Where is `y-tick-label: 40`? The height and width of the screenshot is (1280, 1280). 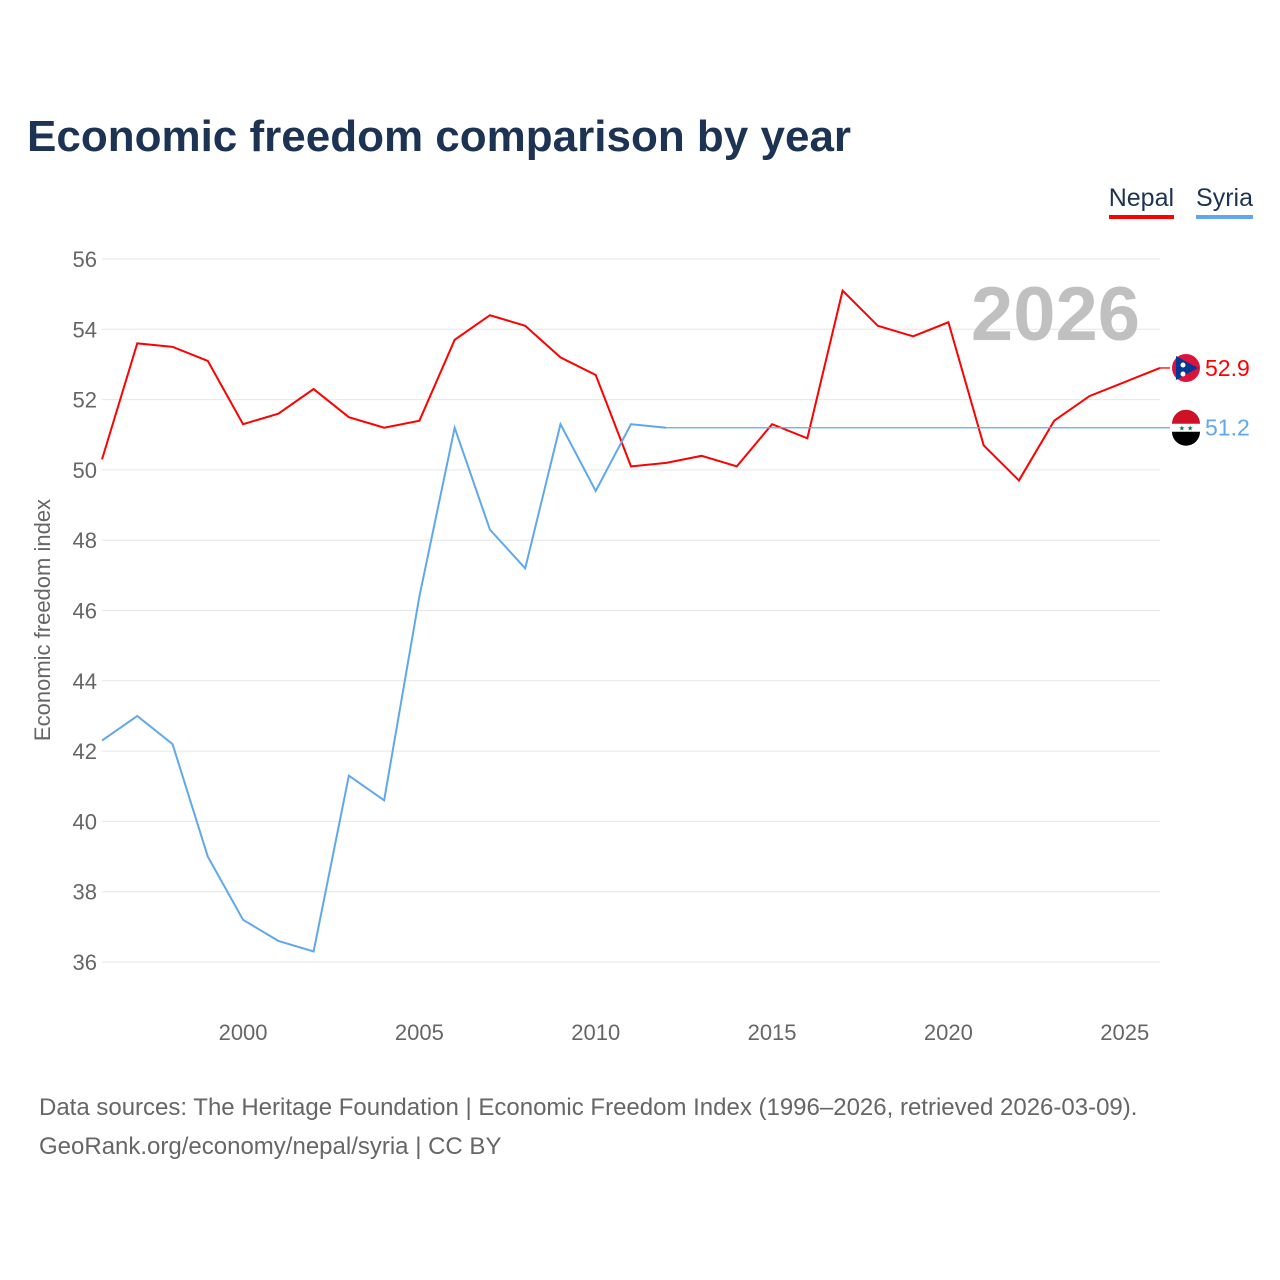
y-tick-label: 40 is located at coordinates (85, 821).